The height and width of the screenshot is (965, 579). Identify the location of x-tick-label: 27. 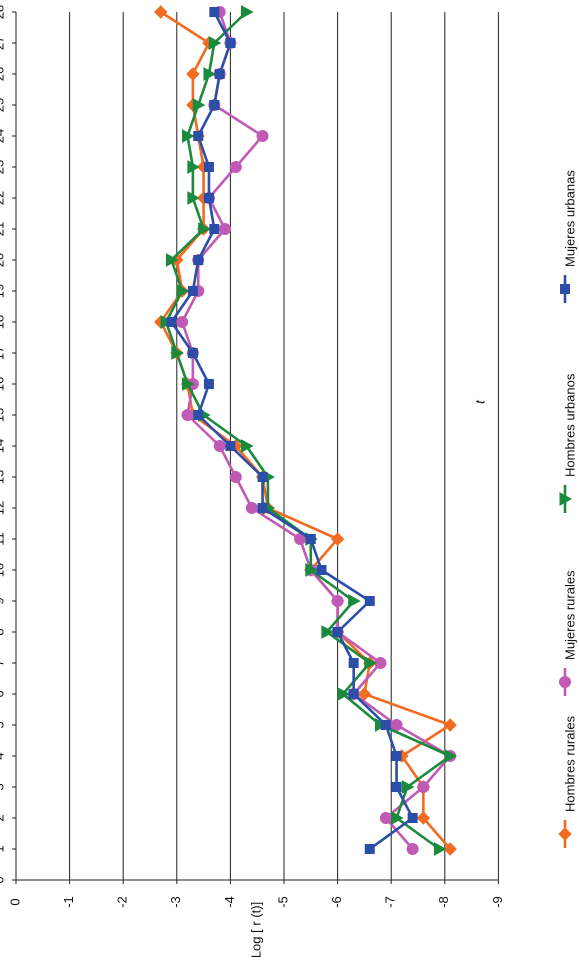
(3, 43).